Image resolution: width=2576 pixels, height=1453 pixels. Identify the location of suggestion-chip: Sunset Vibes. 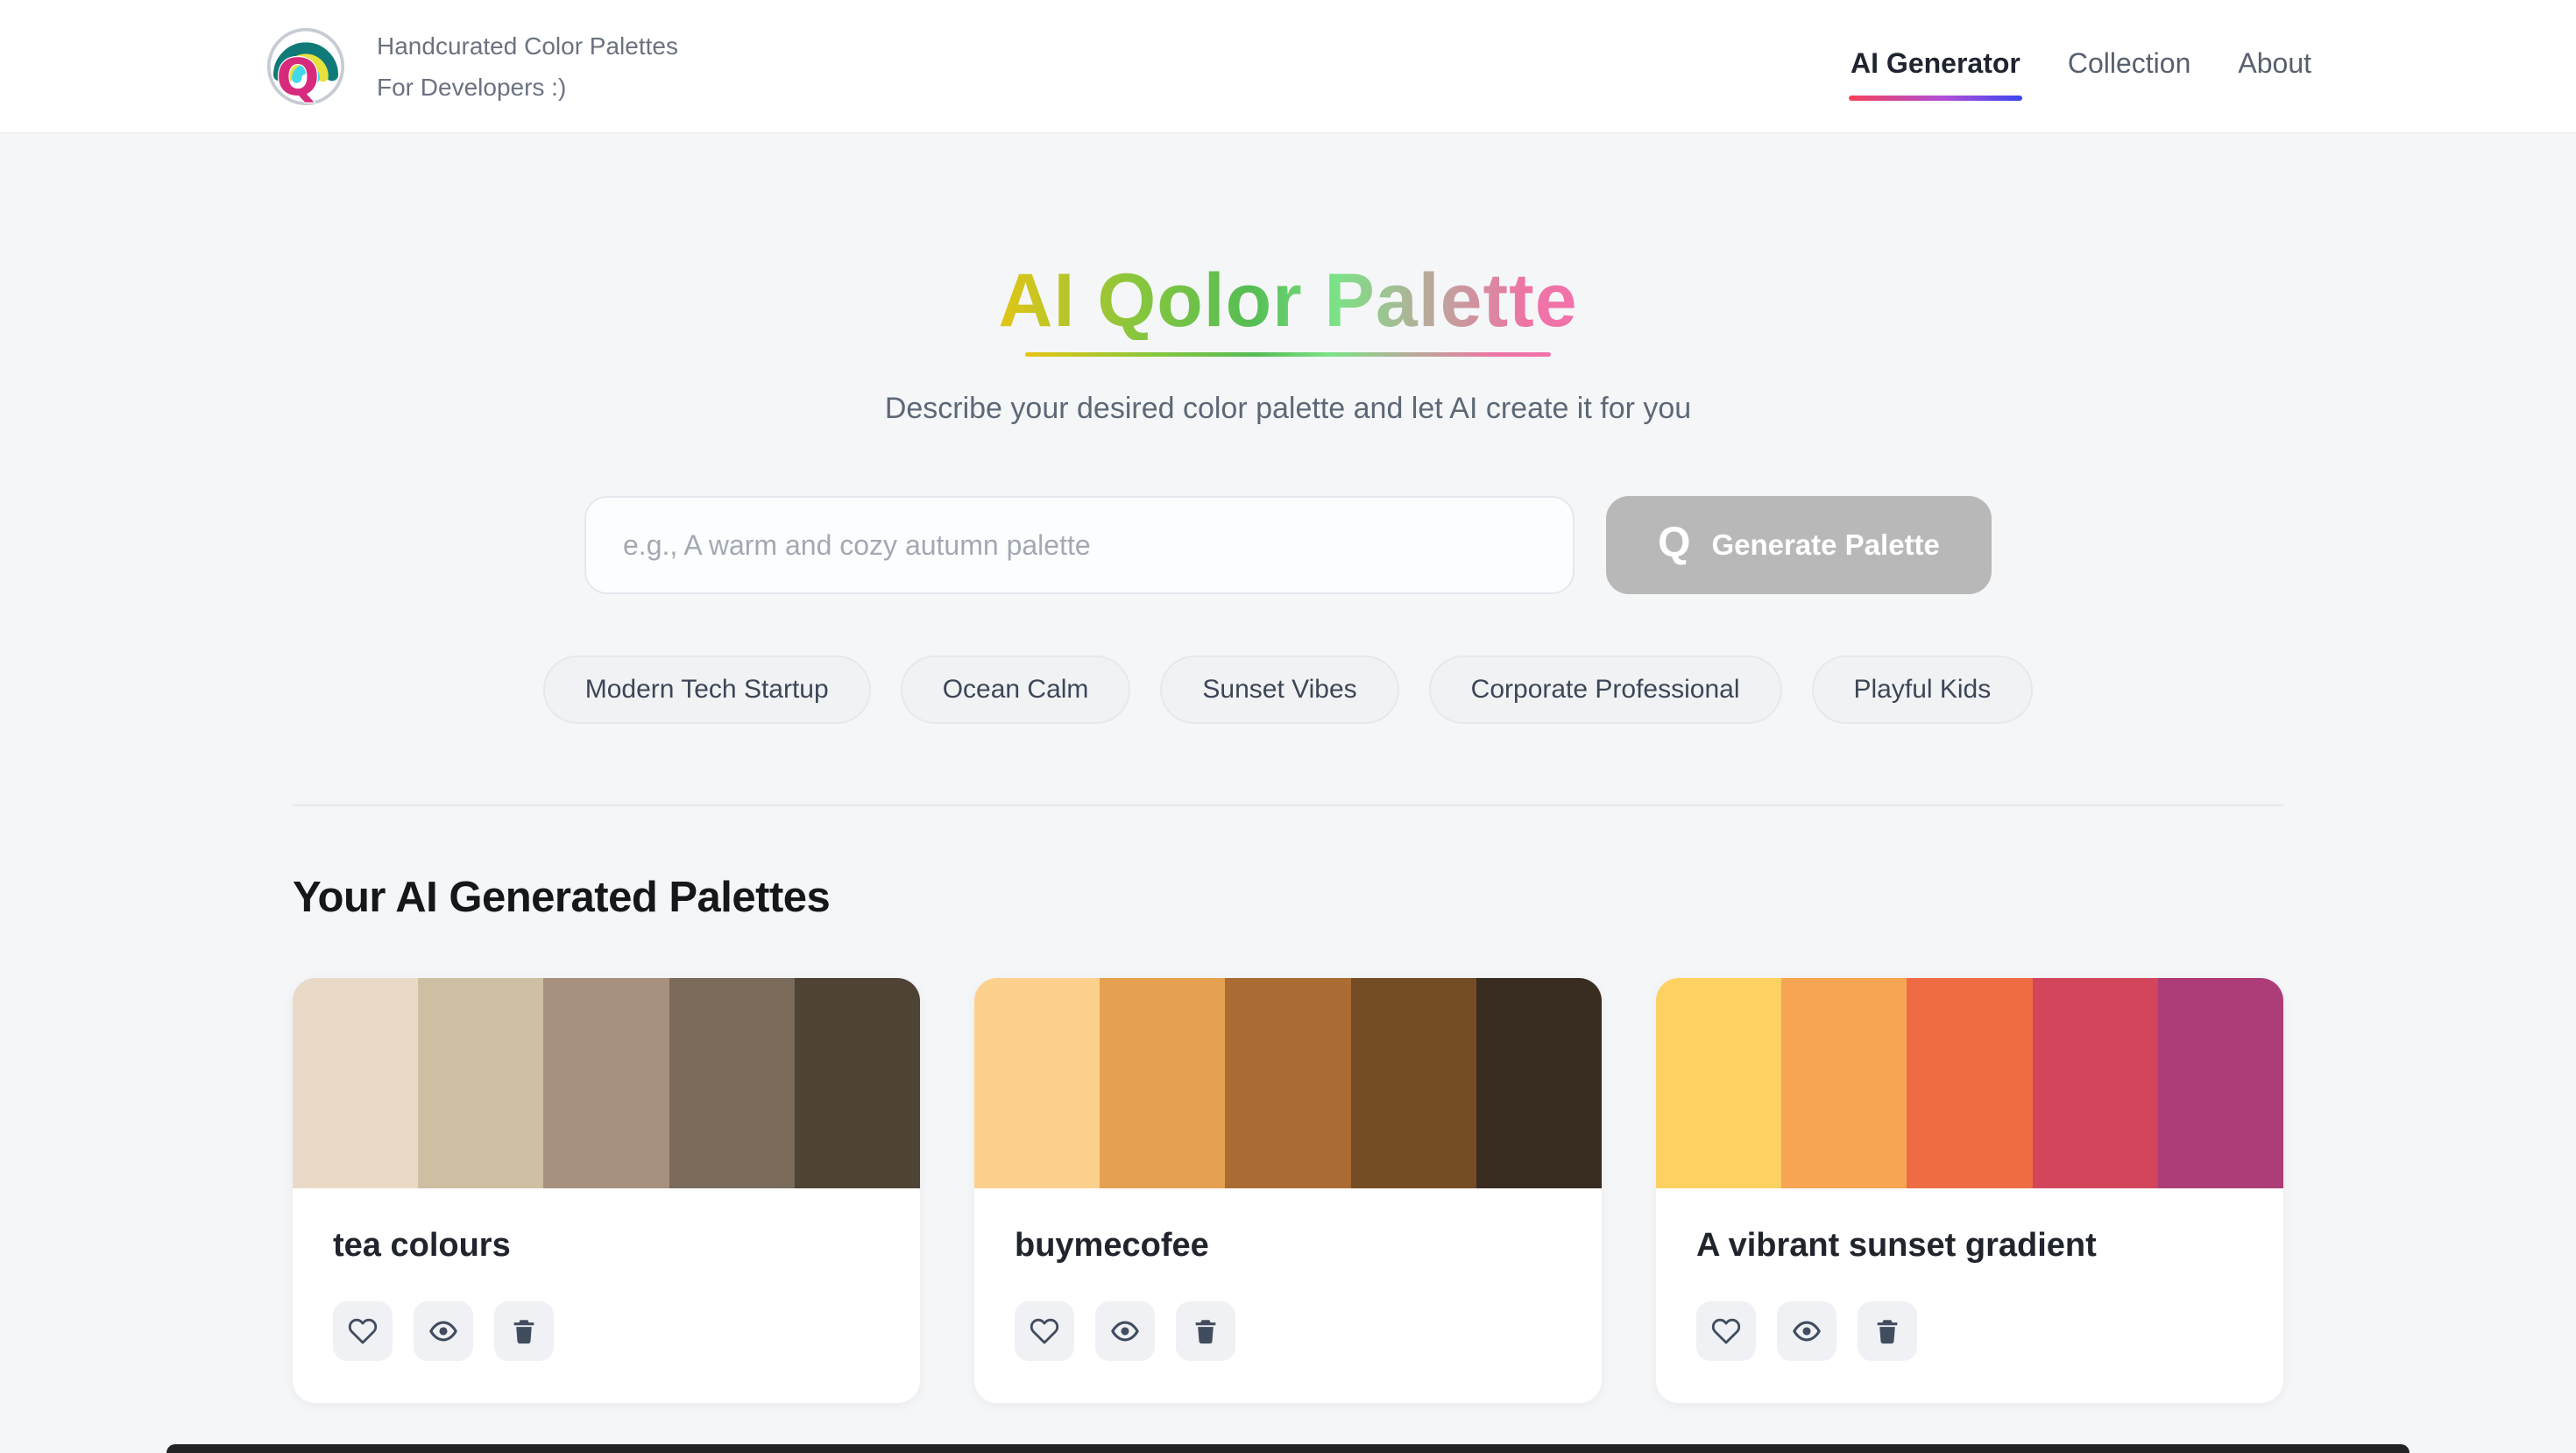
(1279, 690).